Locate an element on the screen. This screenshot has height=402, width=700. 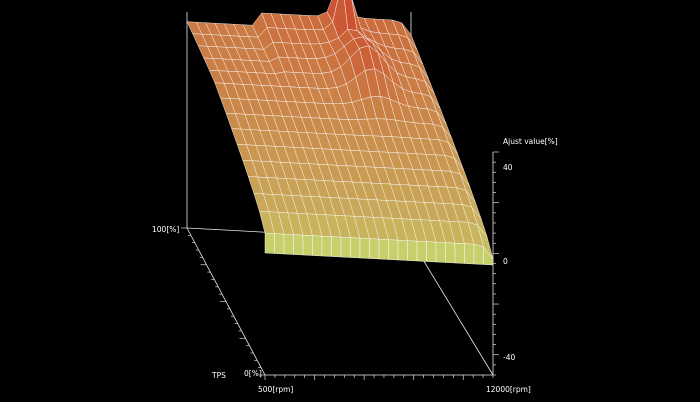
surface-cell is located at coordinates (332, 11).